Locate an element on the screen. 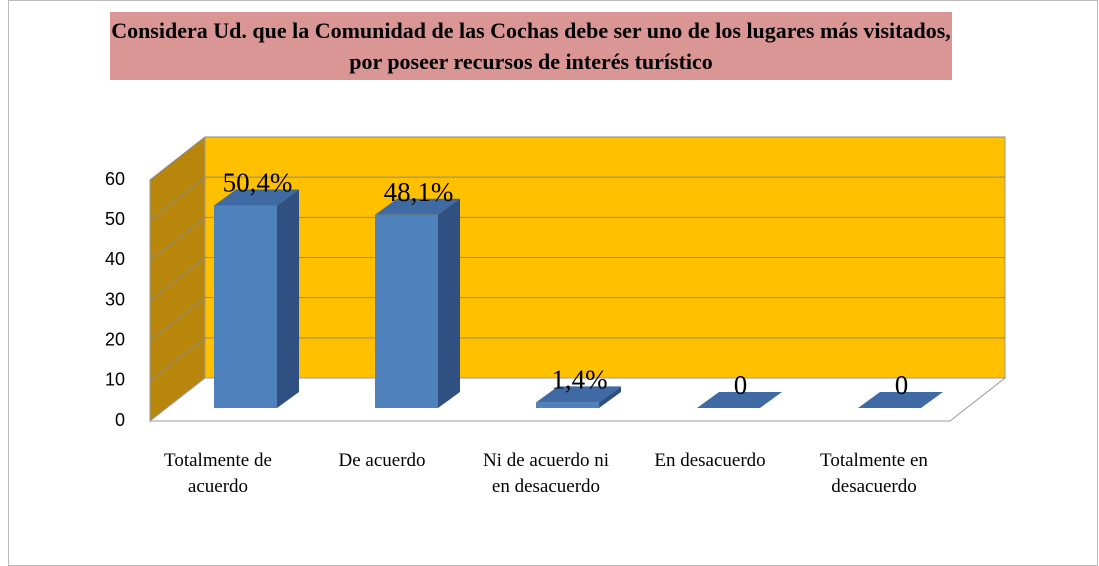 The width and height of the screenshot is (1099, 566). value-label: 48,1% is located at coordinates (419, 192).